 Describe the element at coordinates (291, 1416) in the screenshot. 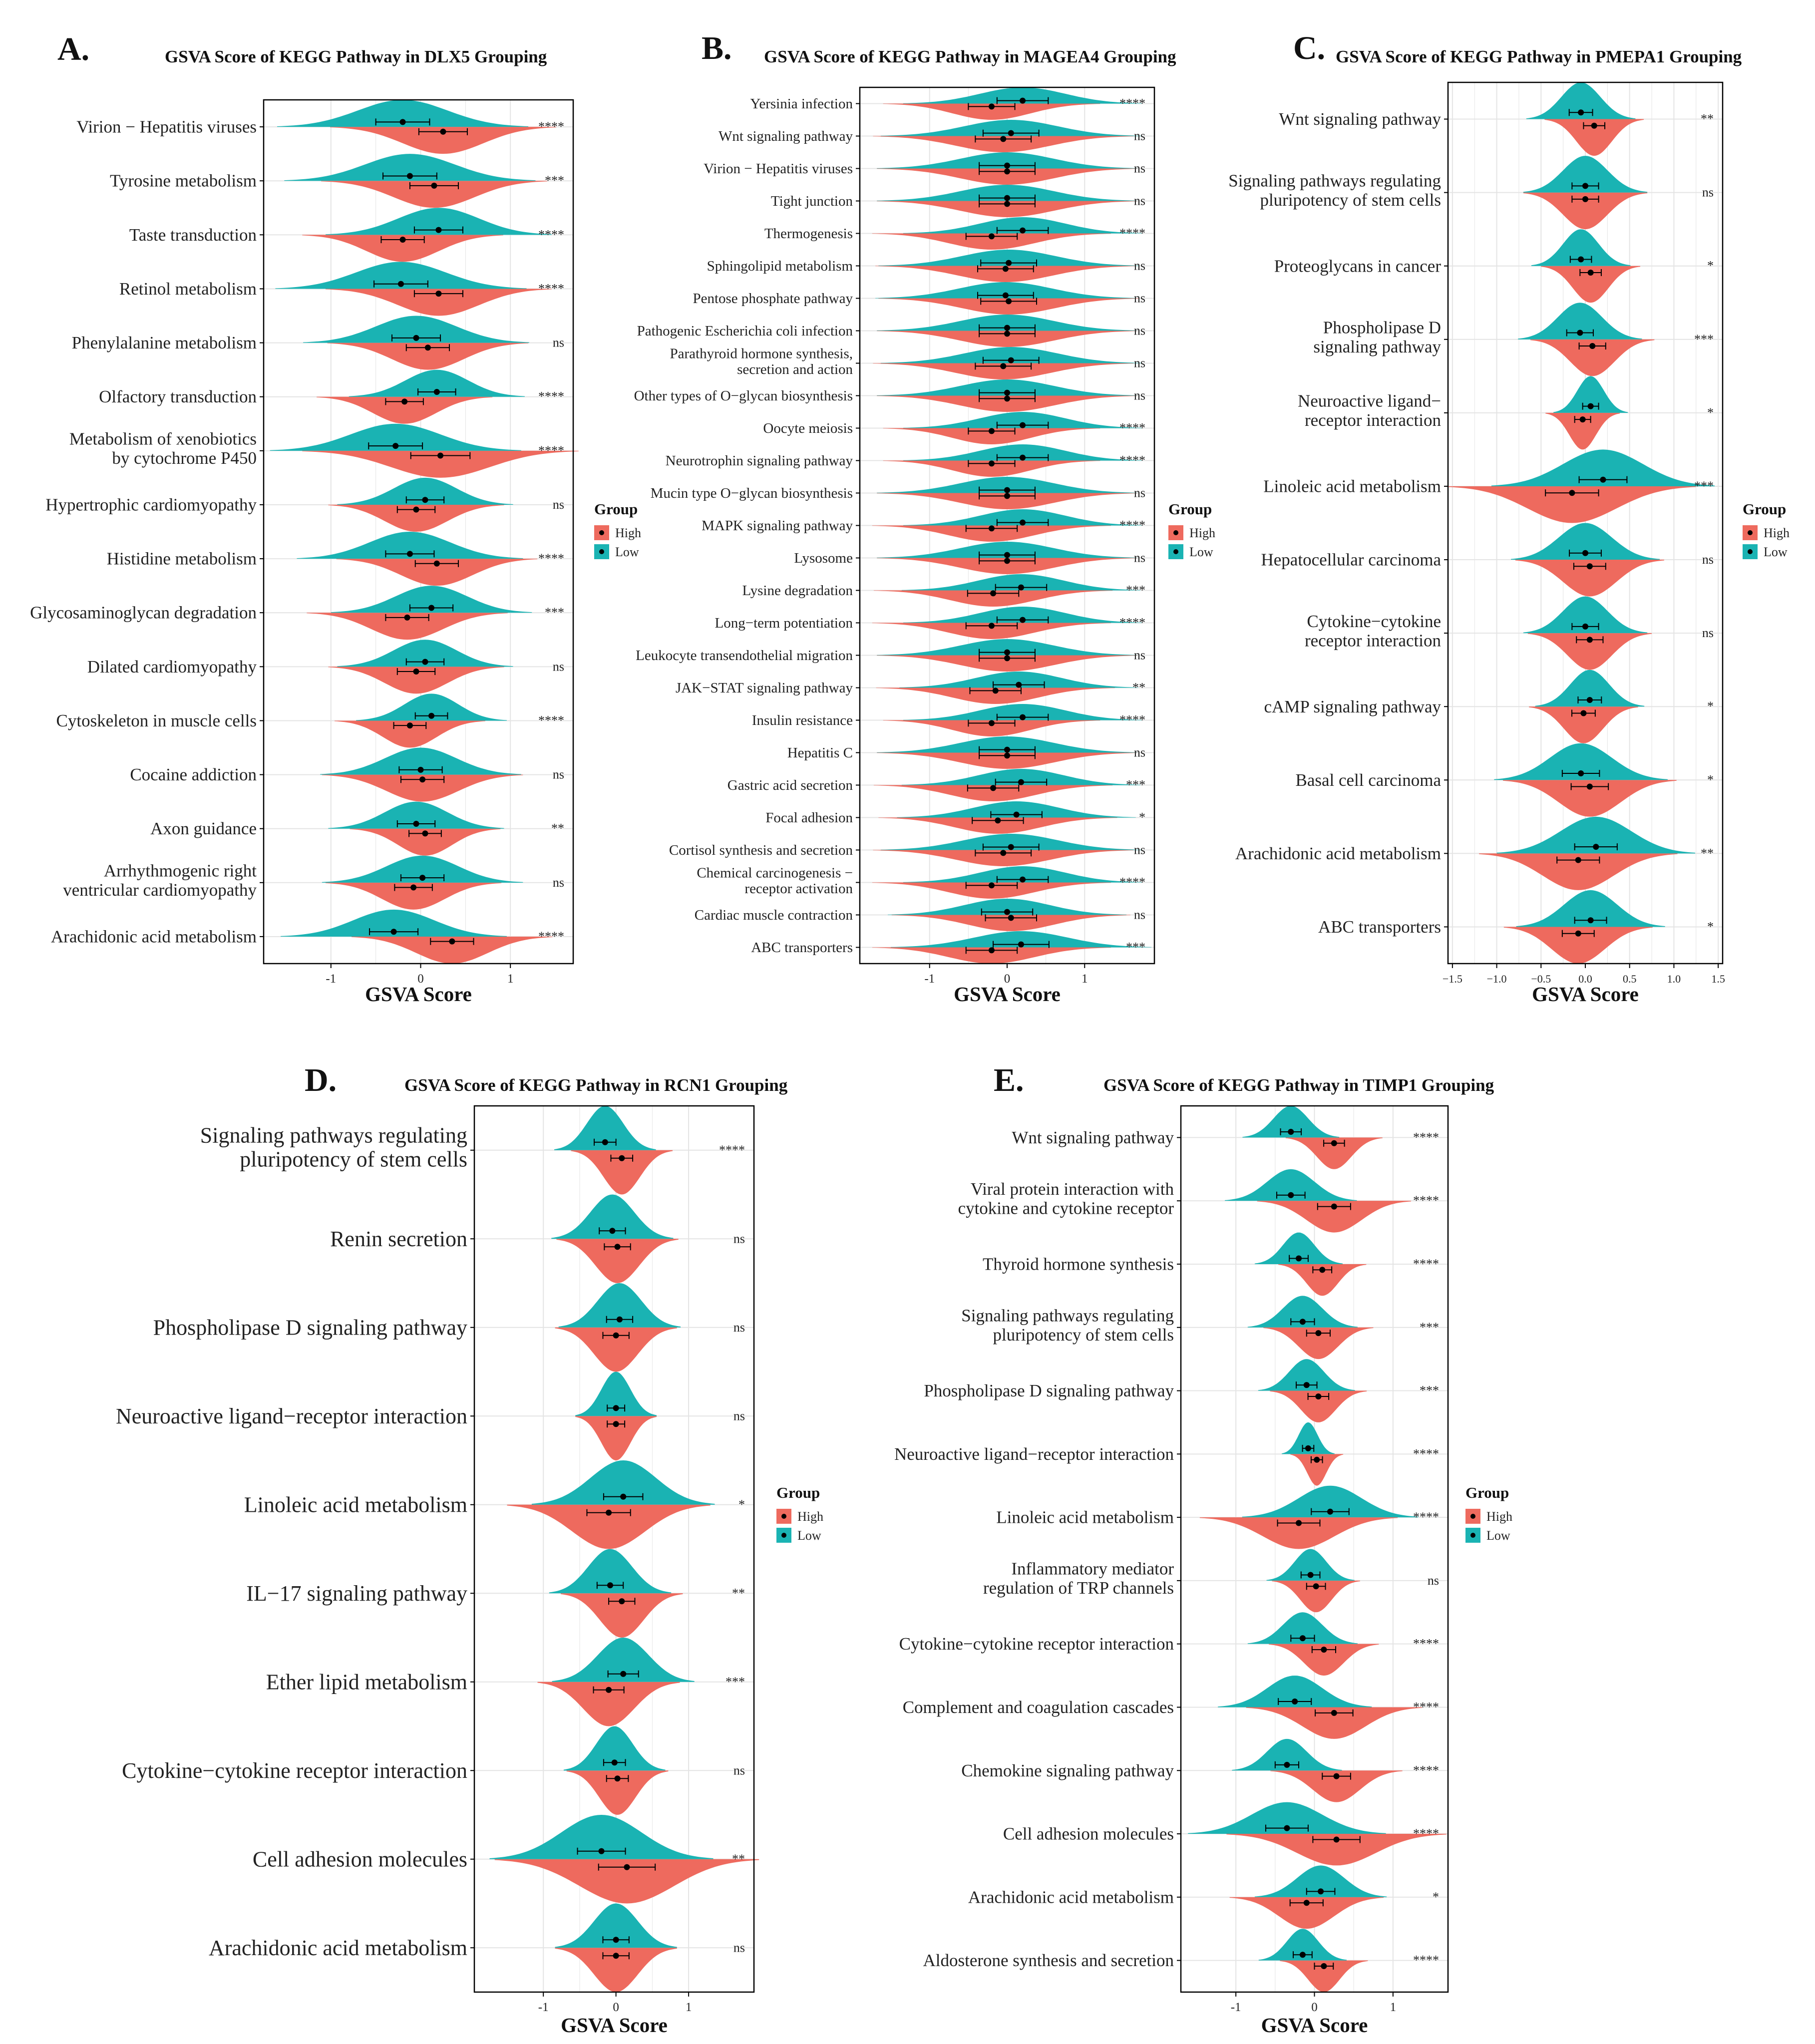

I see `category-label-line: Neuroactive ligand−receptor interaction` at that location.